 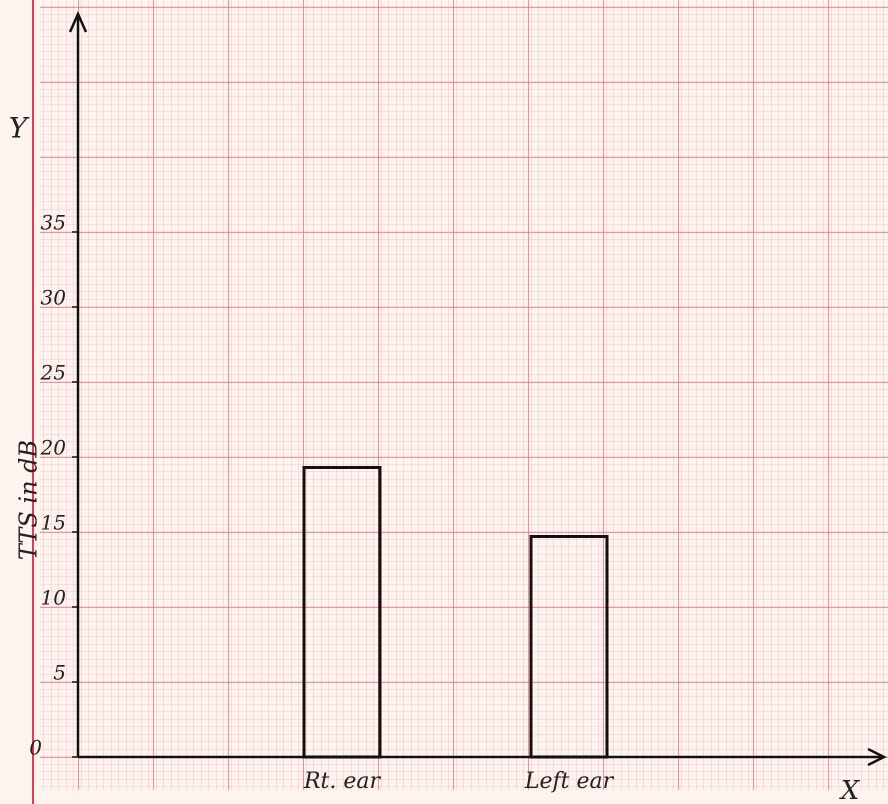 What do you see at coordinates (78, 21) in the screenshot?
I see `y-arrow` at bounding box center [78, 21].